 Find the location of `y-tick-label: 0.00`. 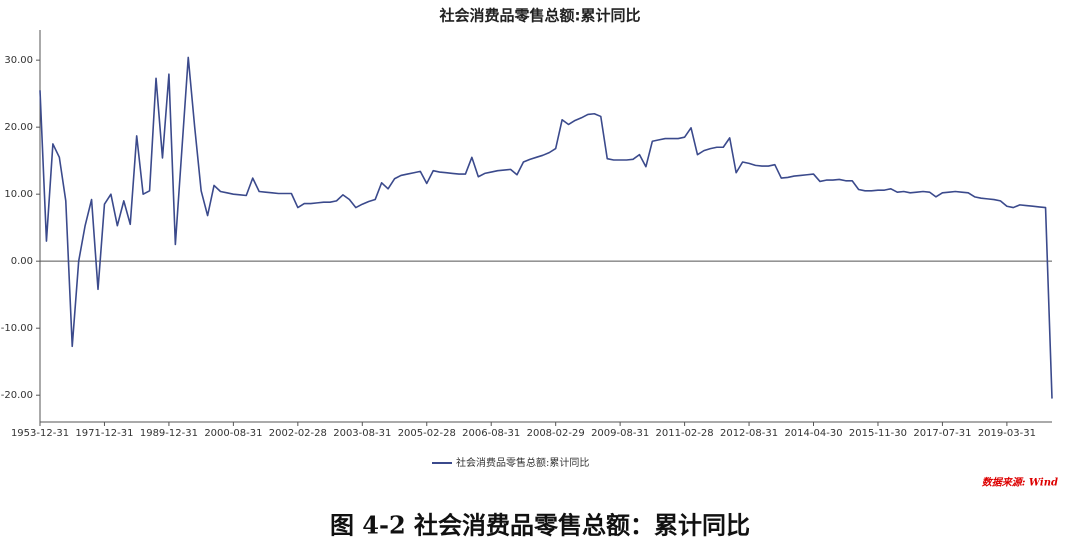

y-tick-label: 0.00 is located at coordinates (22, 261).